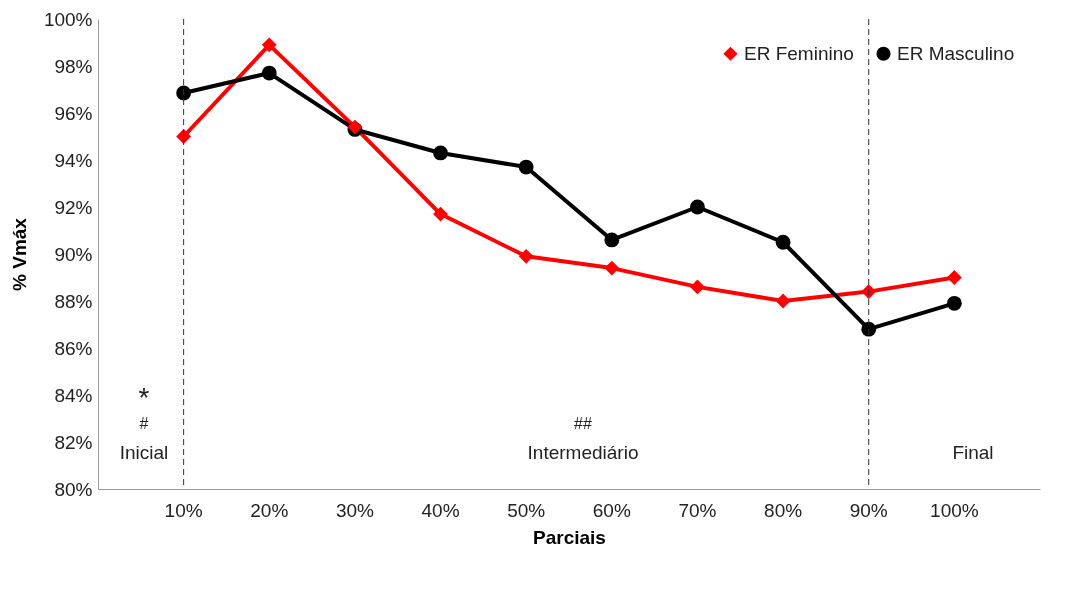 The width and height of the screenshot is (1076, 593). Describe the element at coordinates (144, 423) in the screenshot. I see `annotation: #` at that location.